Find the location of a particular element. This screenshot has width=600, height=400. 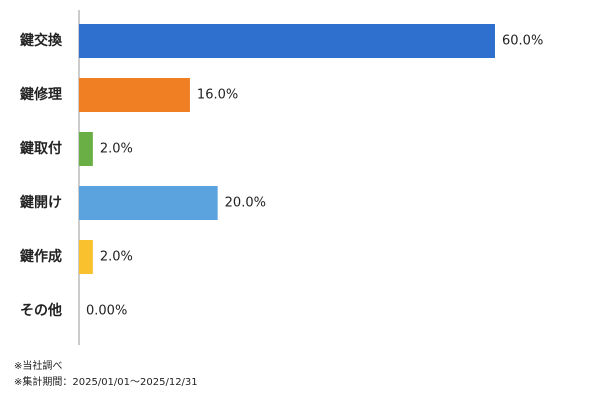

value-label: 0.00% is located at coordinates (106, 311).